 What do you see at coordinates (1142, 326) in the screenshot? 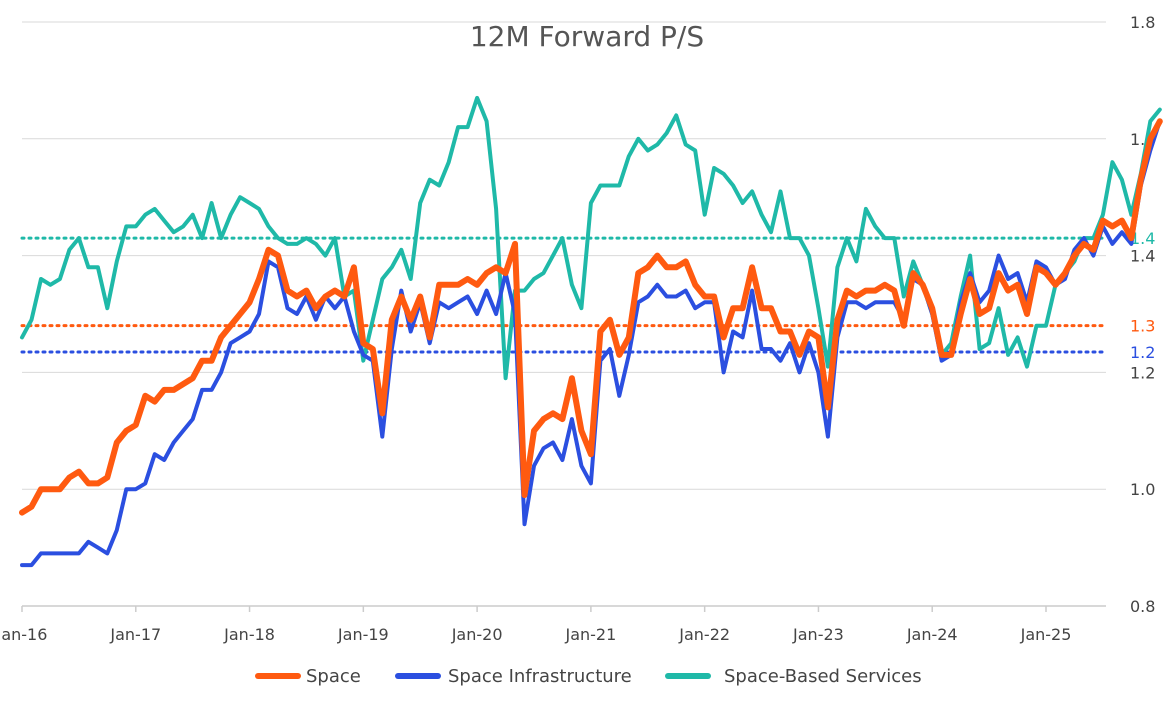
I see `reference-line-label: 1.3` at bounding box center [1142, 326].